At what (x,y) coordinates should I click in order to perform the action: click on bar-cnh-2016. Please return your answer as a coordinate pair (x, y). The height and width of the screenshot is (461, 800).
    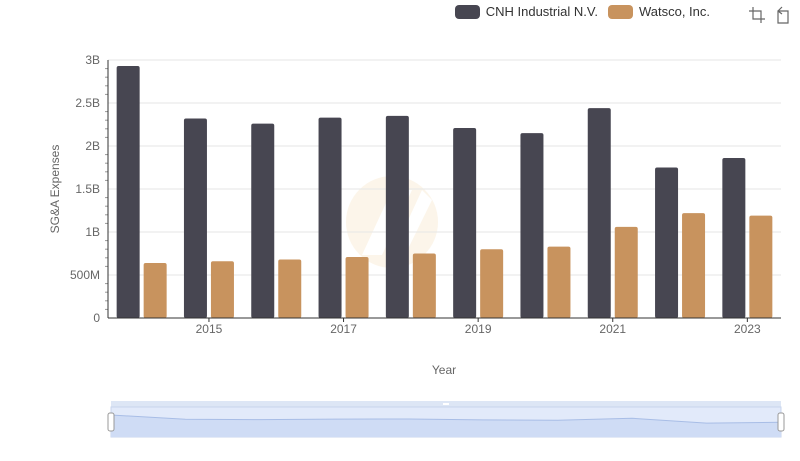
    Looking at the image, I should click on (263, 220).